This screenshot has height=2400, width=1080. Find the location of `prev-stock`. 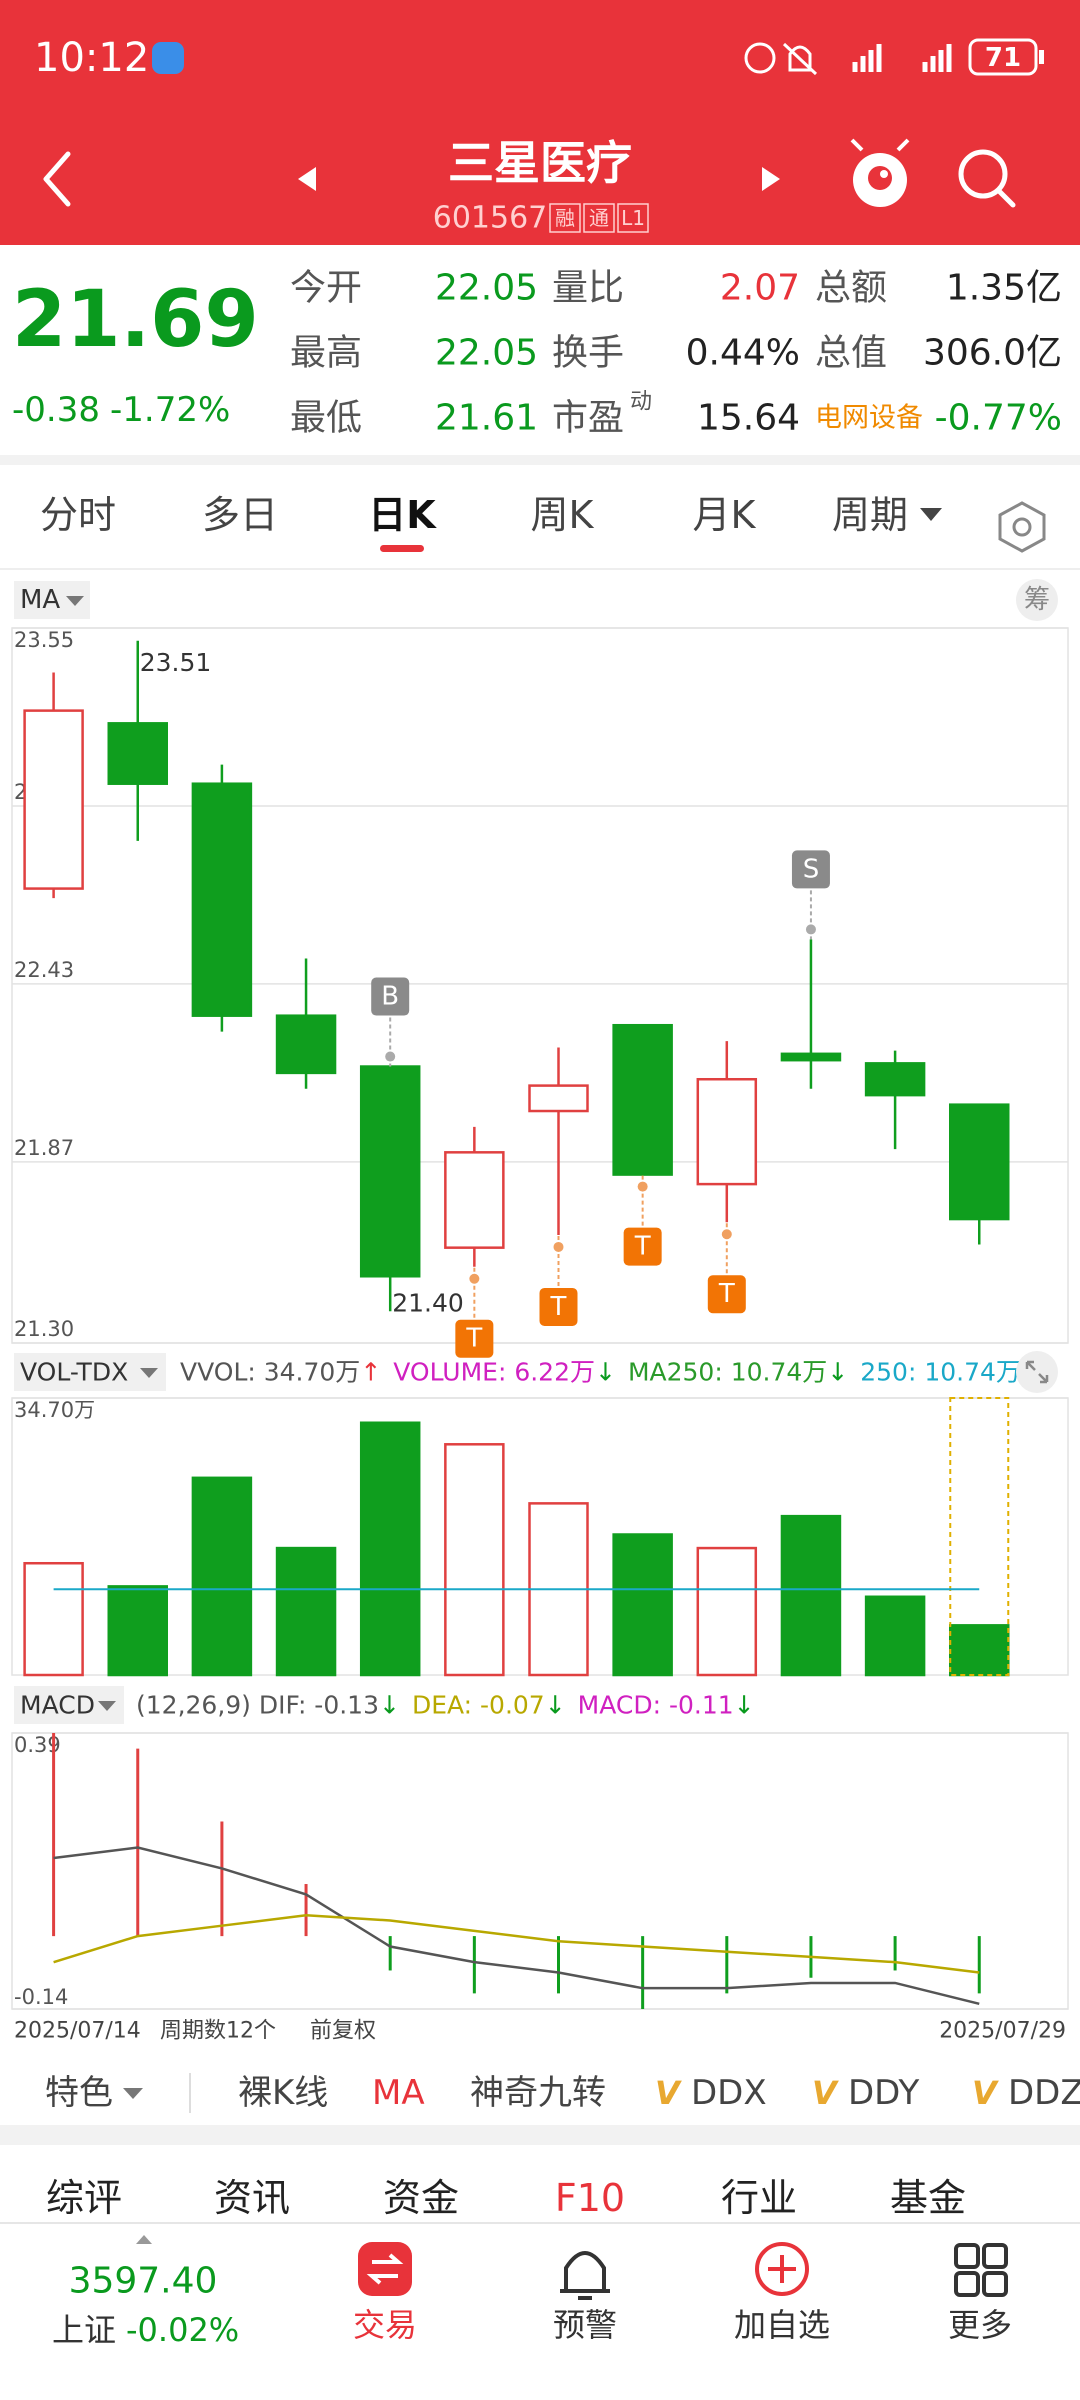

prev-stock is located at coordinates (307, 179).